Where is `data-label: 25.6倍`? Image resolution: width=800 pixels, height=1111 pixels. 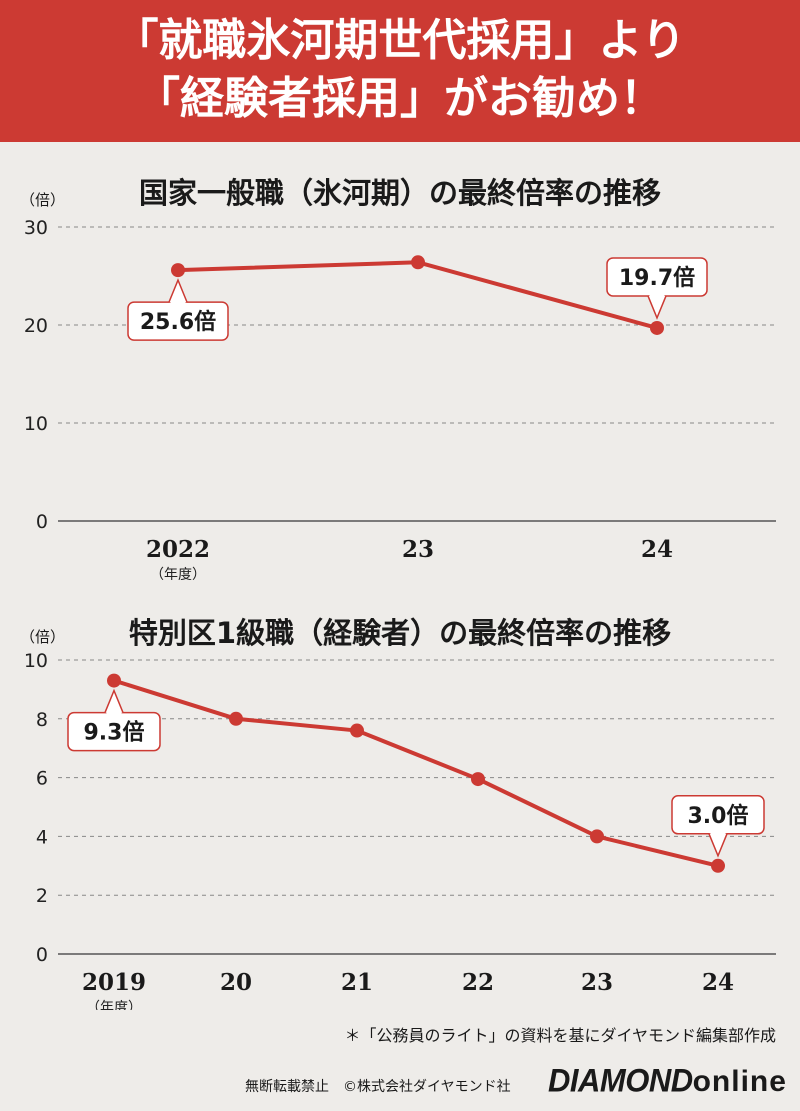
data-label: 25.6倍 is located at coordinates (178, 322).